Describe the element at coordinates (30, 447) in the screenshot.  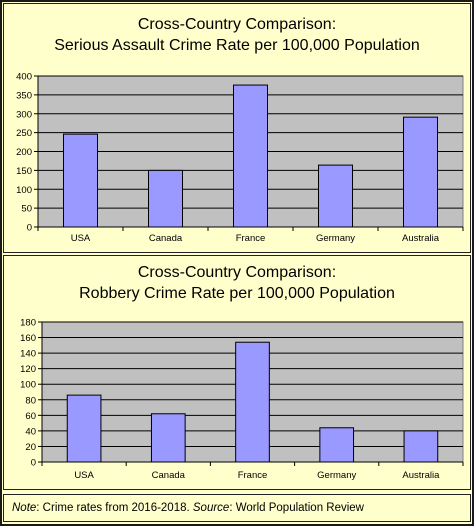
I see `y-tick-label: 20` at that location.